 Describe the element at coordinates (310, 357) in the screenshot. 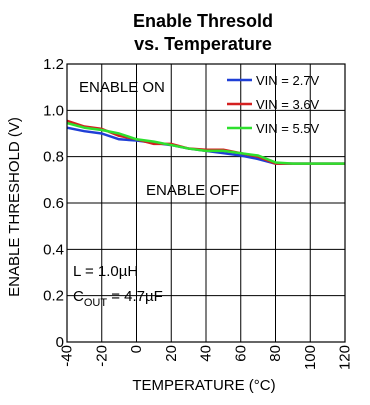

I see `x-tick-label: 100` at that location.